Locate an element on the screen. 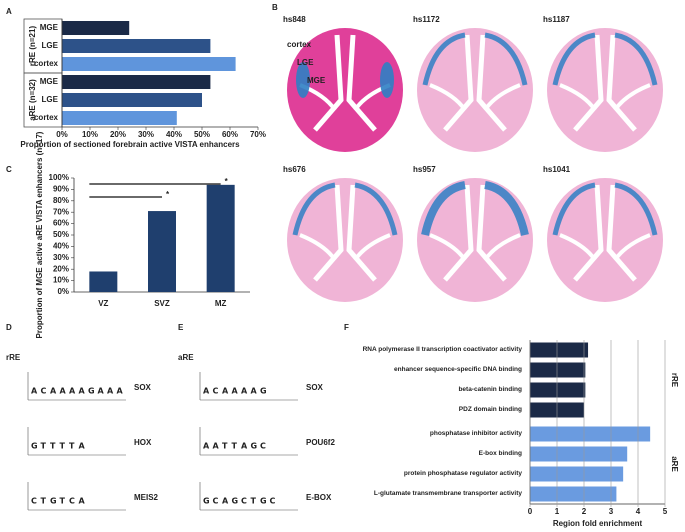 The width and height of the screenshot is (685, 532). image-label: hs957 is located at coordinates (424, 169).